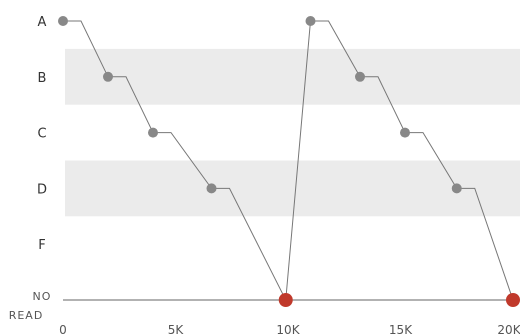 The width and height of the screenshot is (520, 336). Describe the element at coordinates (63, 329) in the screenshot. I see `x-tick-label-0: 0` at that location.